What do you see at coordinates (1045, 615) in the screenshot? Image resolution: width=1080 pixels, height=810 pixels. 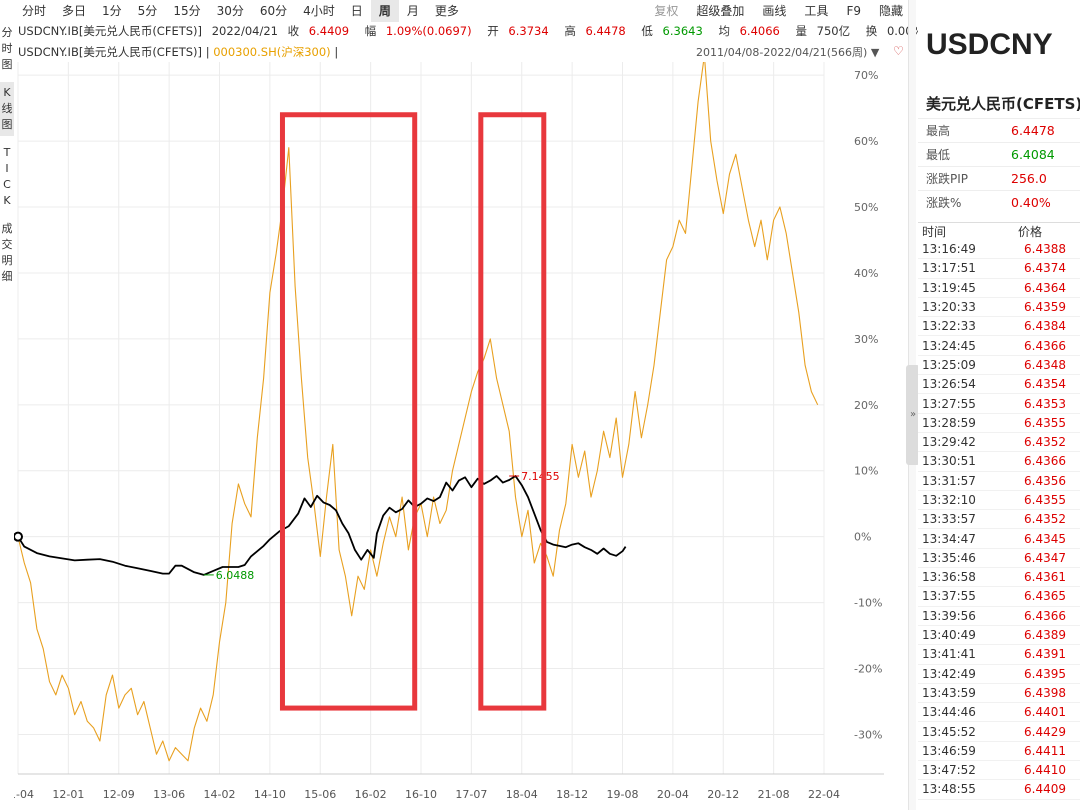 I see `tick-price: 6.4366` at bounding box center [1045, 615].